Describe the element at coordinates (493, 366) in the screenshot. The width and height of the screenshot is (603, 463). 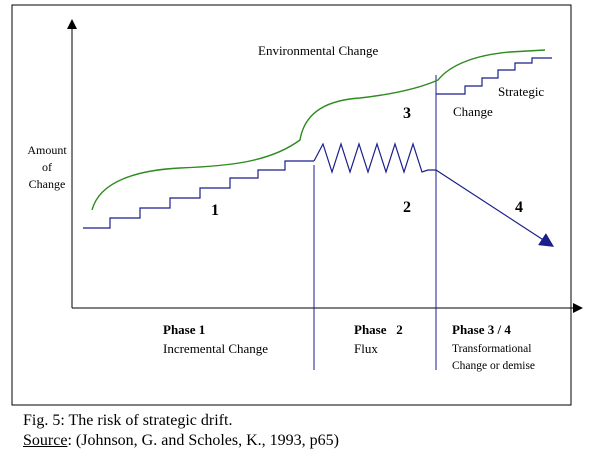
I see `phase-3-4-subtitle-2: Change or demise` at that location.